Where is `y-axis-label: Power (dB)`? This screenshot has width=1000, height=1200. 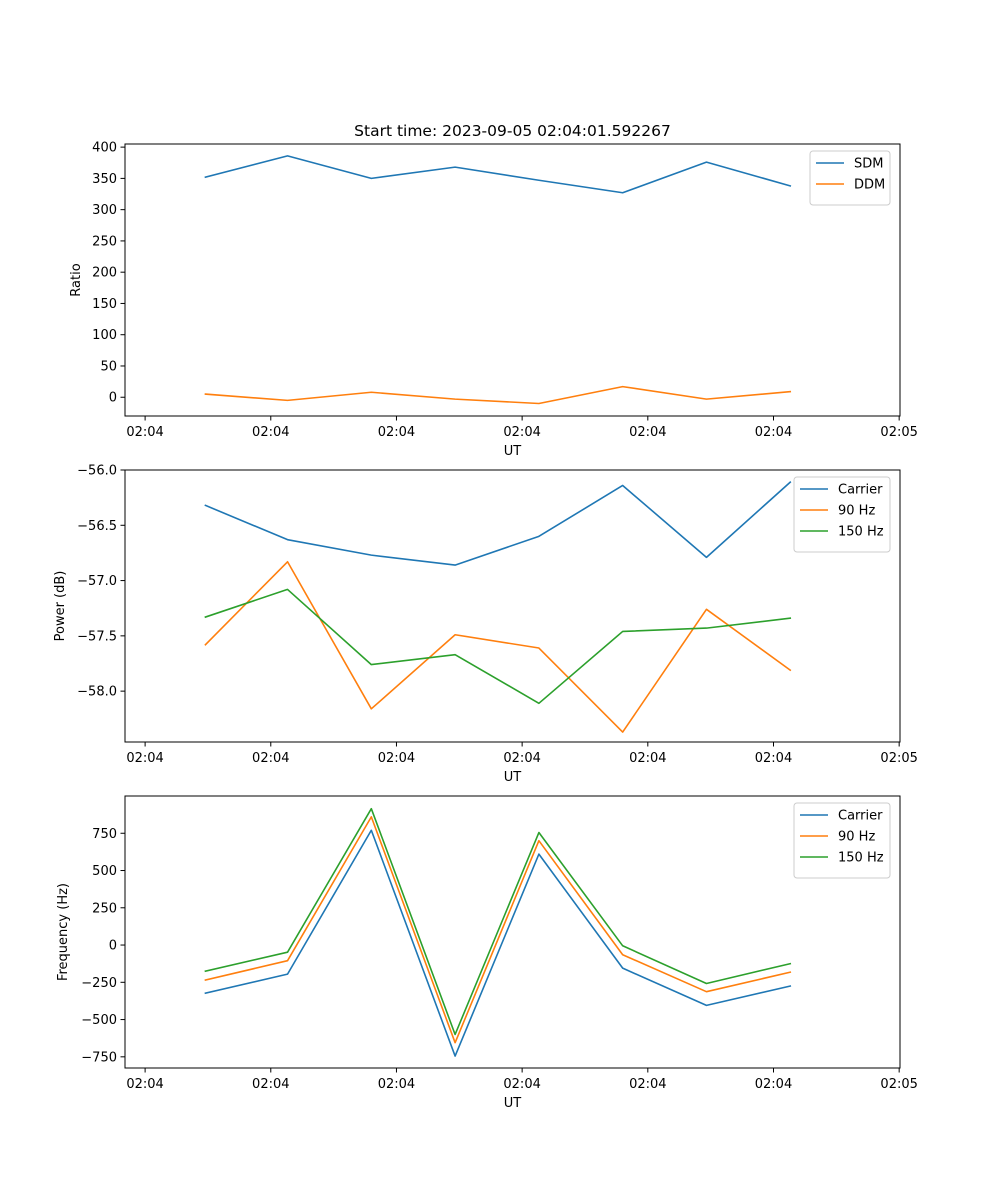
y-axis-label: Power (dB) is located at coordinates (60, 606).